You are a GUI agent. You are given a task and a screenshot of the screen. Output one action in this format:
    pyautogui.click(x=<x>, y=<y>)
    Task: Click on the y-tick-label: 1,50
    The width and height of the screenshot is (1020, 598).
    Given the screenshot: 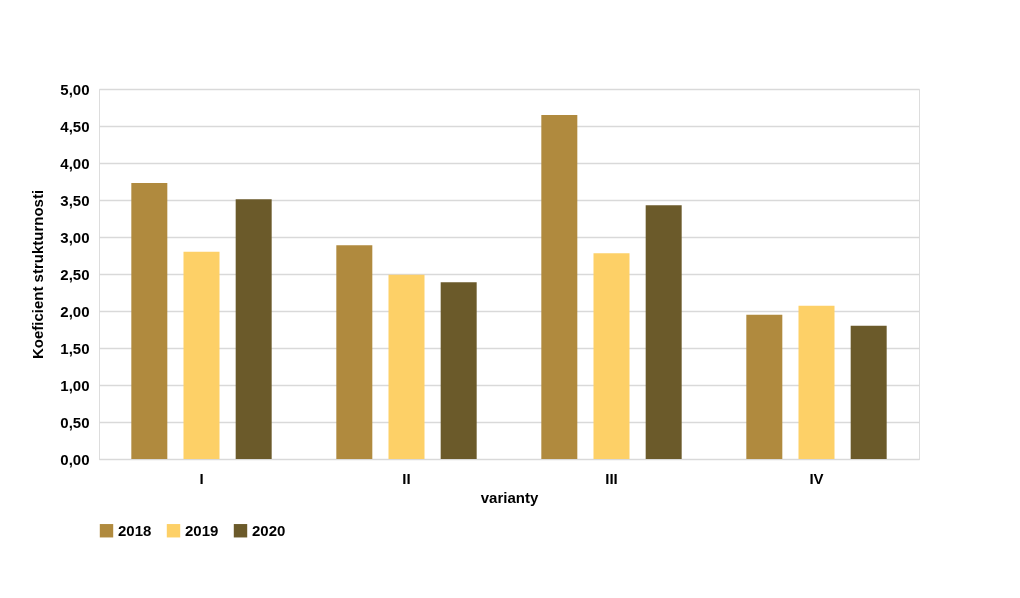 What is the action you would take?
    pyautogui.click(x=75, y=348)
    